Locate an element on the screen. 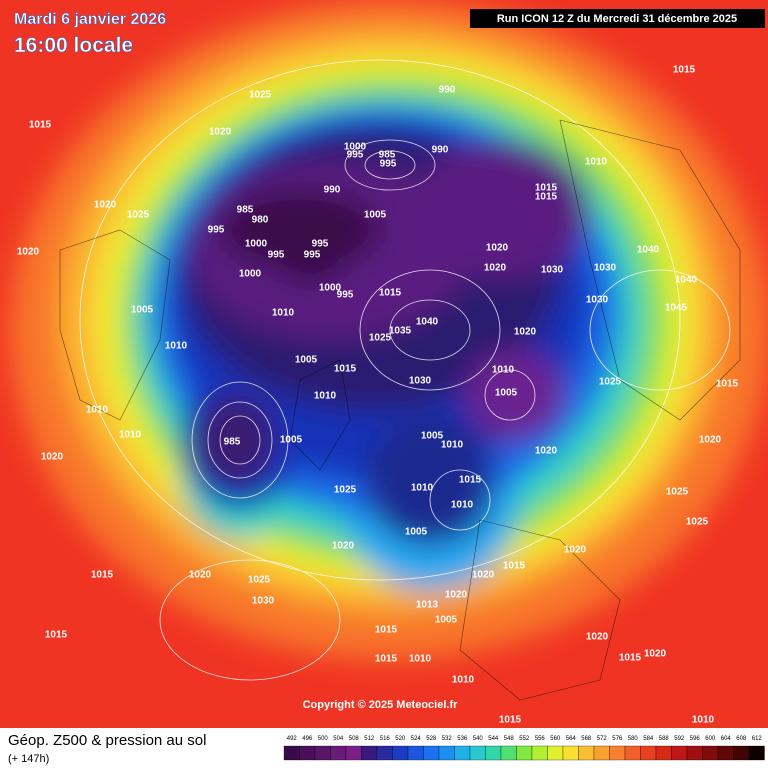 The height and width of the screenshot is (768, 768). legend-label: 536 is located at coordinates (462, 739).